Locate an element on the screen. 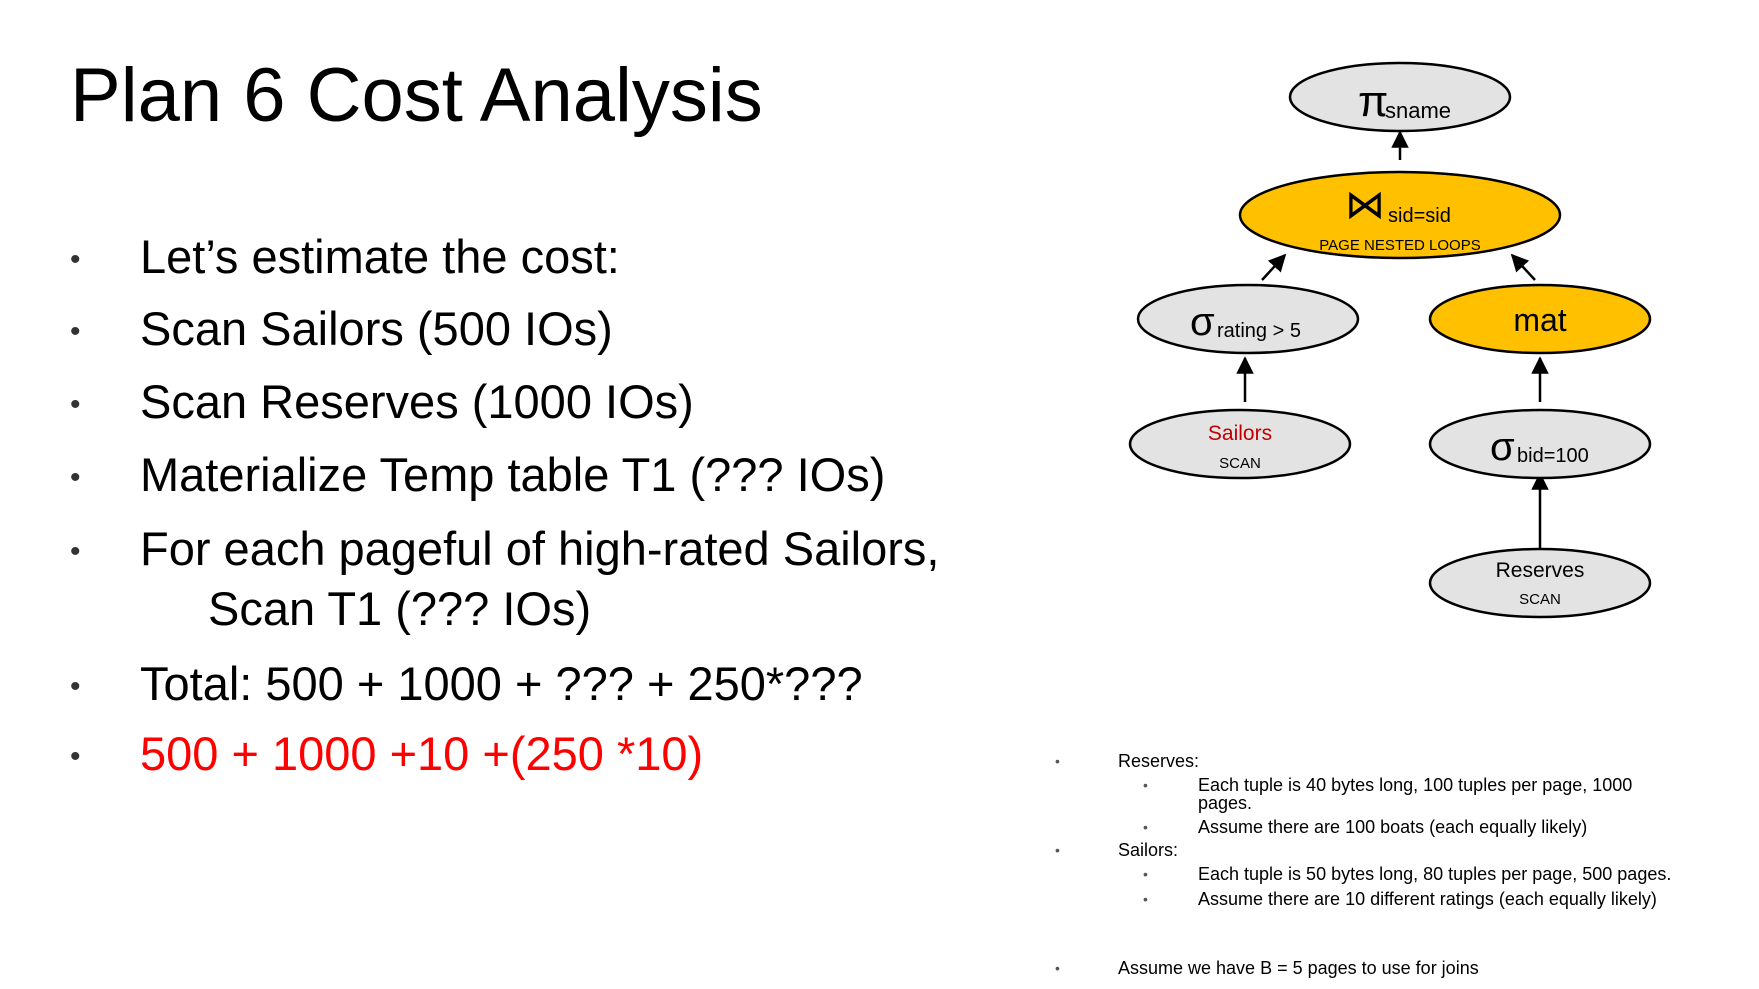  select-left-symbol: σ is located at coordinates (1202, 322).